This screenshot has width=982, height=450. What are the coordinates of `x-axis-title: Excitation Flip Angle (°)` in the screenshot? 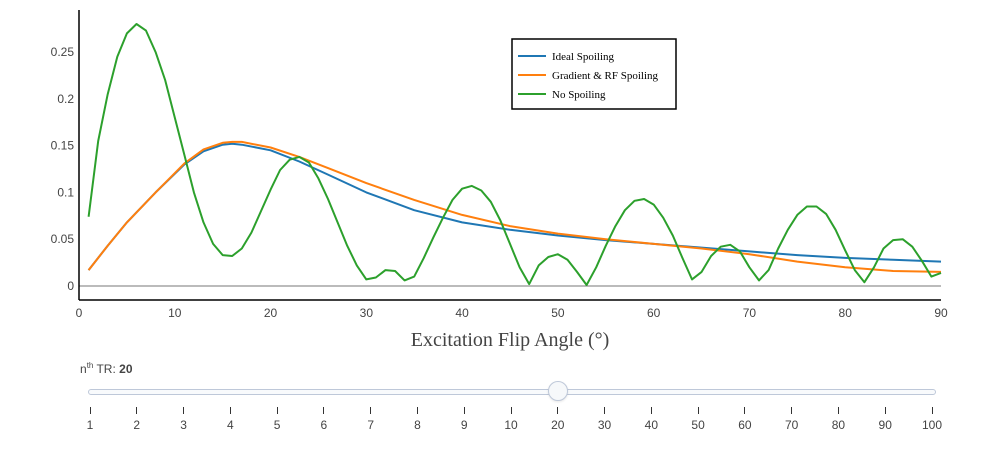 It's located at (510, 340).